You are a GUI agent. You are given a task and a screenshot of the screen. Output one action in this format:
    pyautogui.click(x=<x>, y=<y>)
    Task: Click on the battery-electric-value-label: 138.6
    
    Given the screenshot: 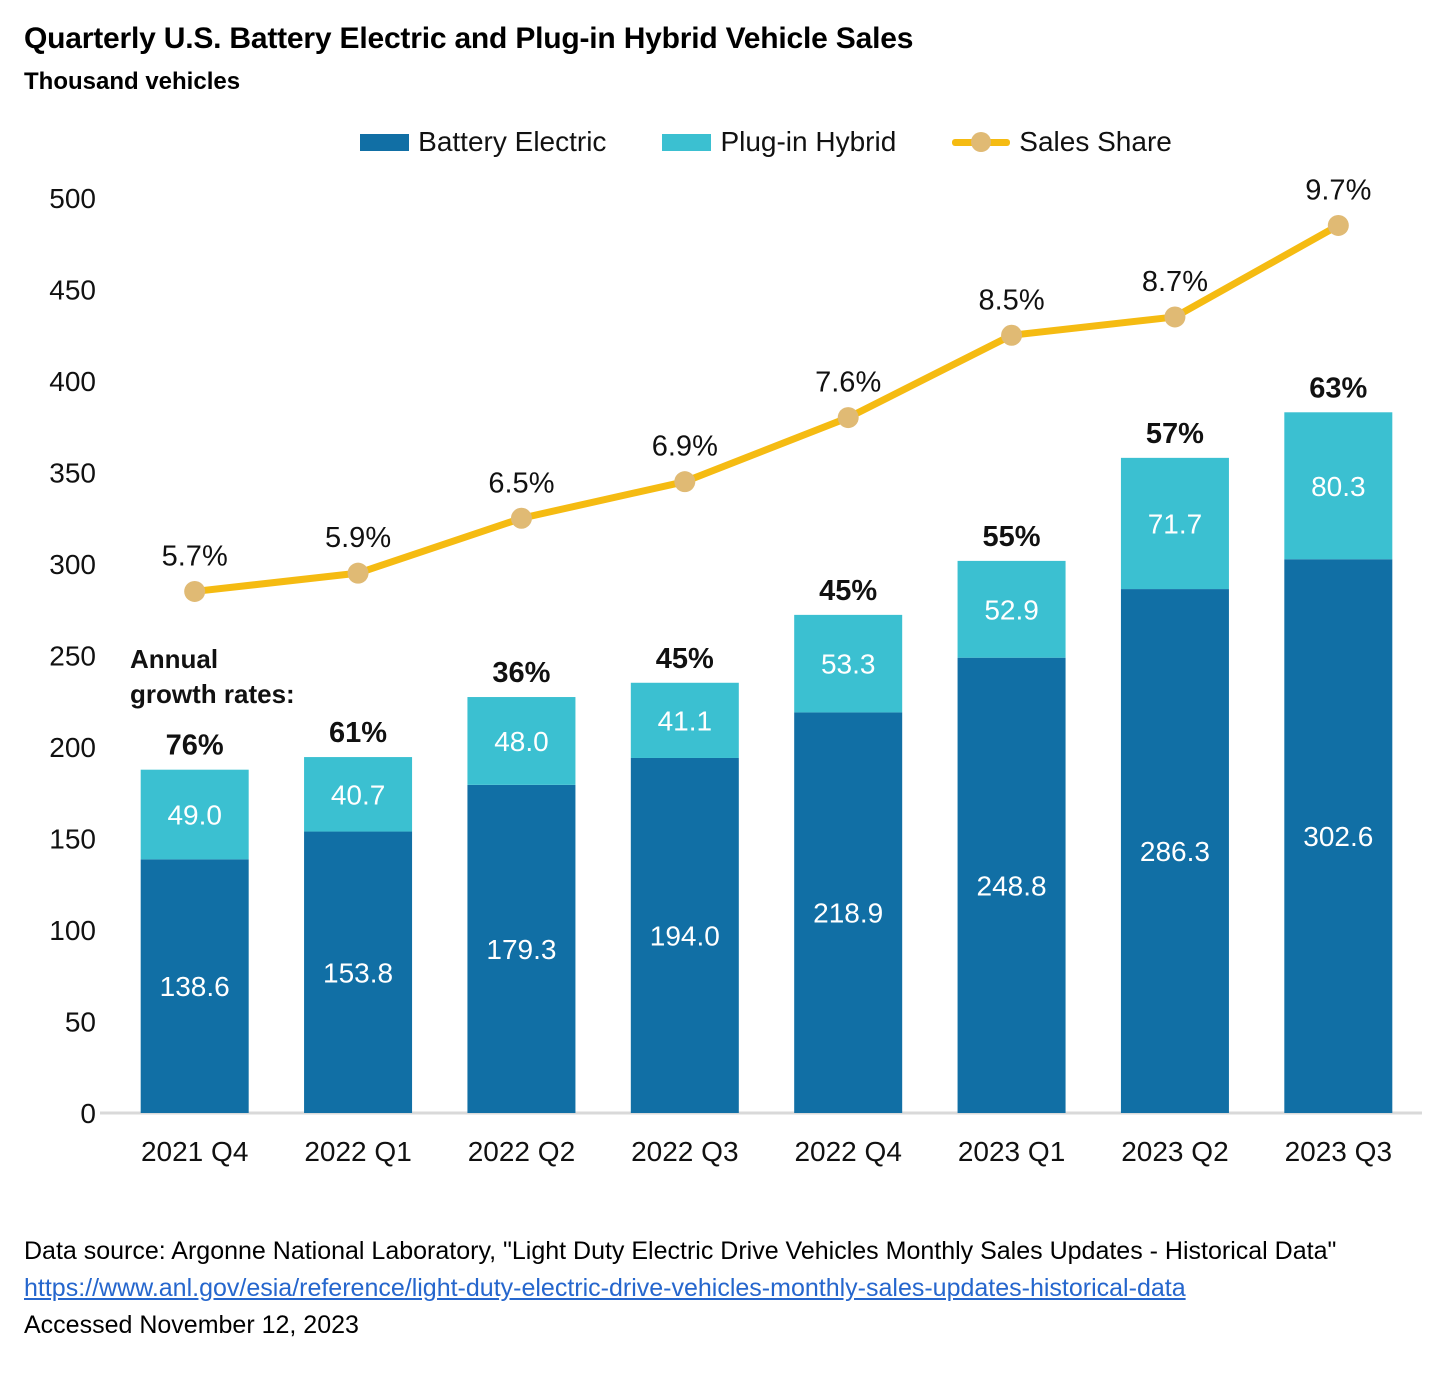 What is the action you would take?
    pyautogui.click(x=195, y=986)
    